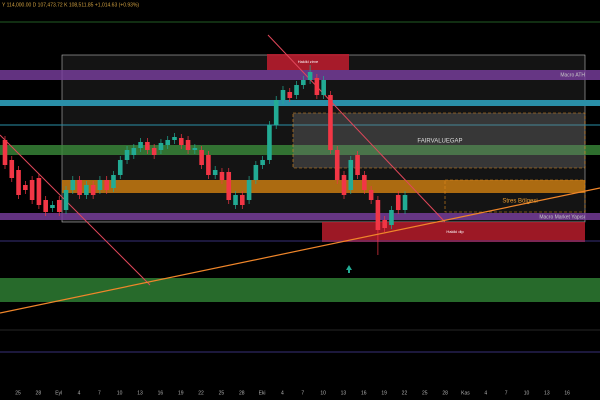 This screenshot has height=400, width=600. I want to click on x-tick-label: Kas, so click(465, 393).